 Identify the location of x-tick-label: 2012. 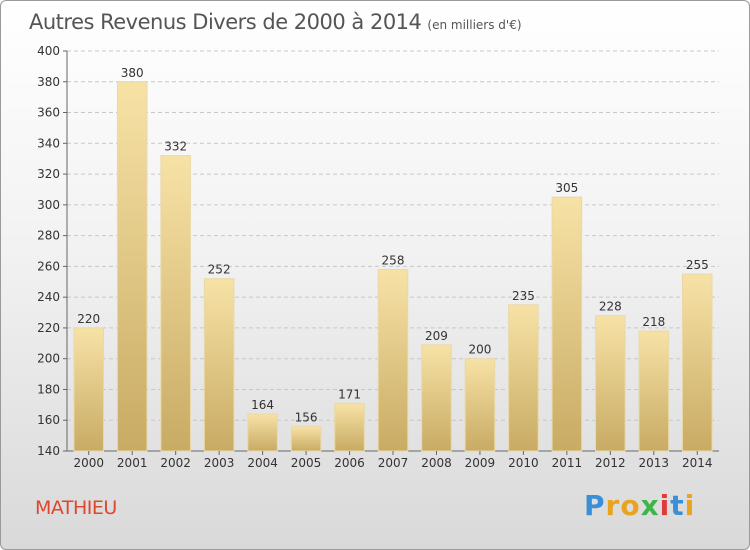
(610, 463).